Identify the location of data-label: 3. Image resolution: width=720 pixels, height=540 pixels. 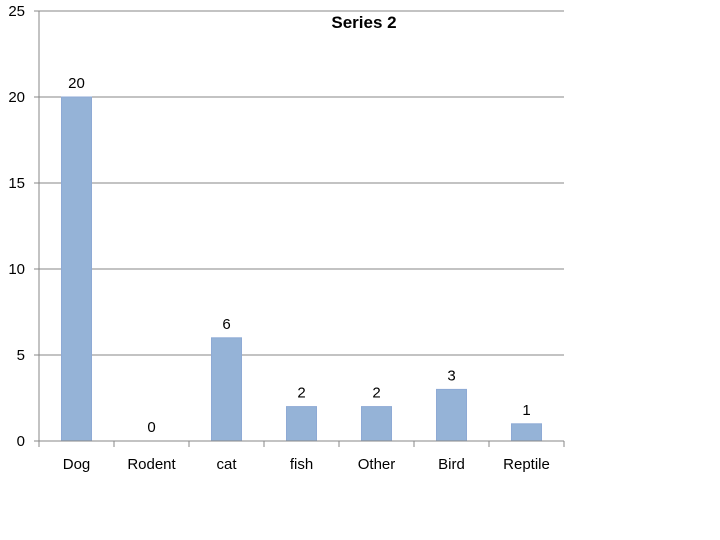
(451, 375).